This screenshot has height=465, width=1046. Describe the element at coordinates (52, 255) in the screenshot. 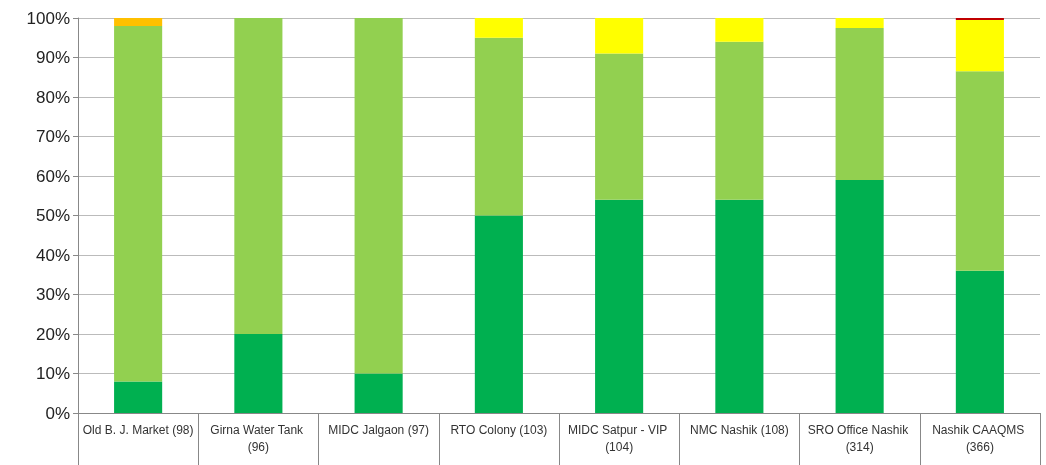

I see `y-tick-label: 40%` at that location.